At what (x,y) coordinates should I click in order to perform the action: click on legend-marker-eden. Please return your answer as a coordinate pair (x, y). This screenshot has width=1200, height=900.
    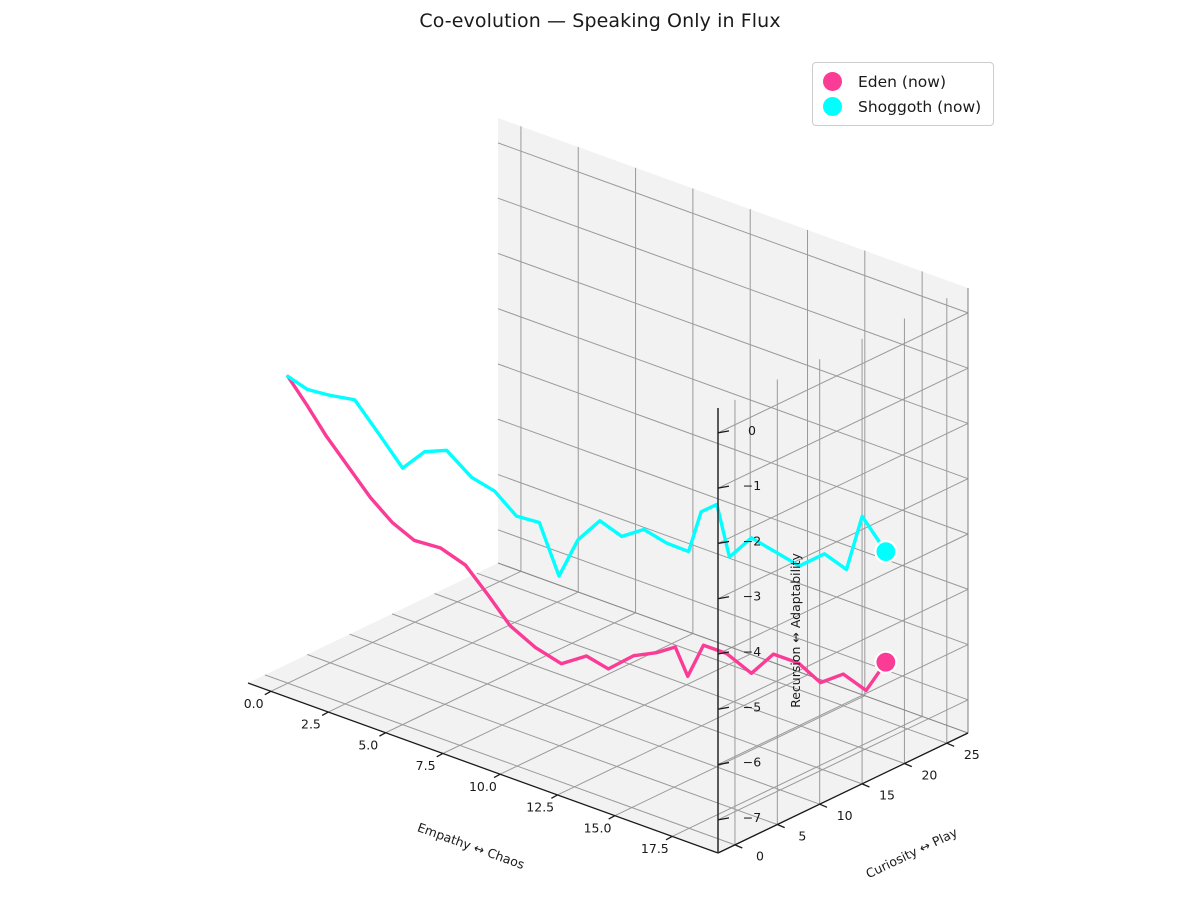
    Looking at the image, I should click on (832, 81).